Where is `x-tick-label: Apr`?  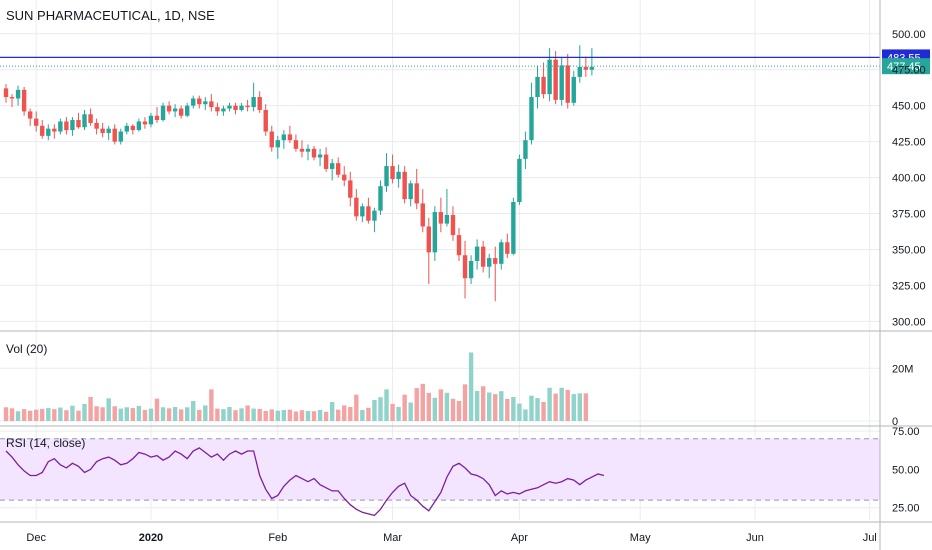 x-tick-label: Apr is located at coordinates (519, 538).